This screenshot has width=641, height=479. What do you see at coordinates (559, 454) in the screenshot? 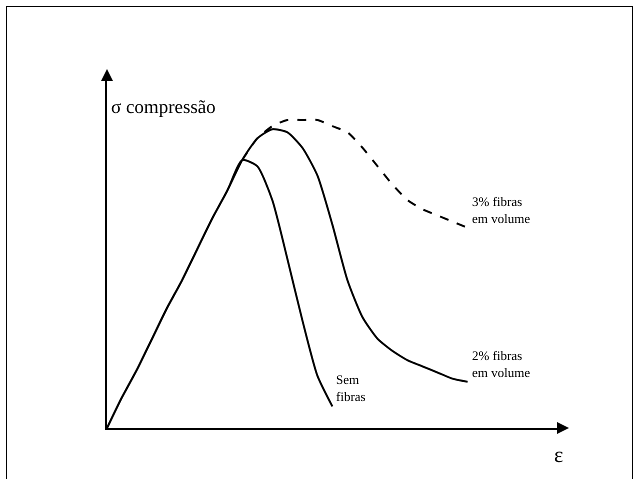
I see `x-axis-title: ε` at bounding box center [559, 454].